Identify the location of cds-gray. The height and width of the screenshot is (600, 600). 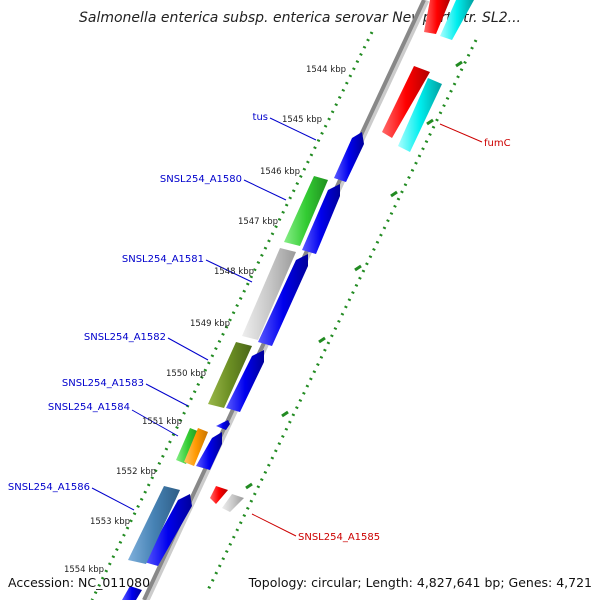
(269, 294).